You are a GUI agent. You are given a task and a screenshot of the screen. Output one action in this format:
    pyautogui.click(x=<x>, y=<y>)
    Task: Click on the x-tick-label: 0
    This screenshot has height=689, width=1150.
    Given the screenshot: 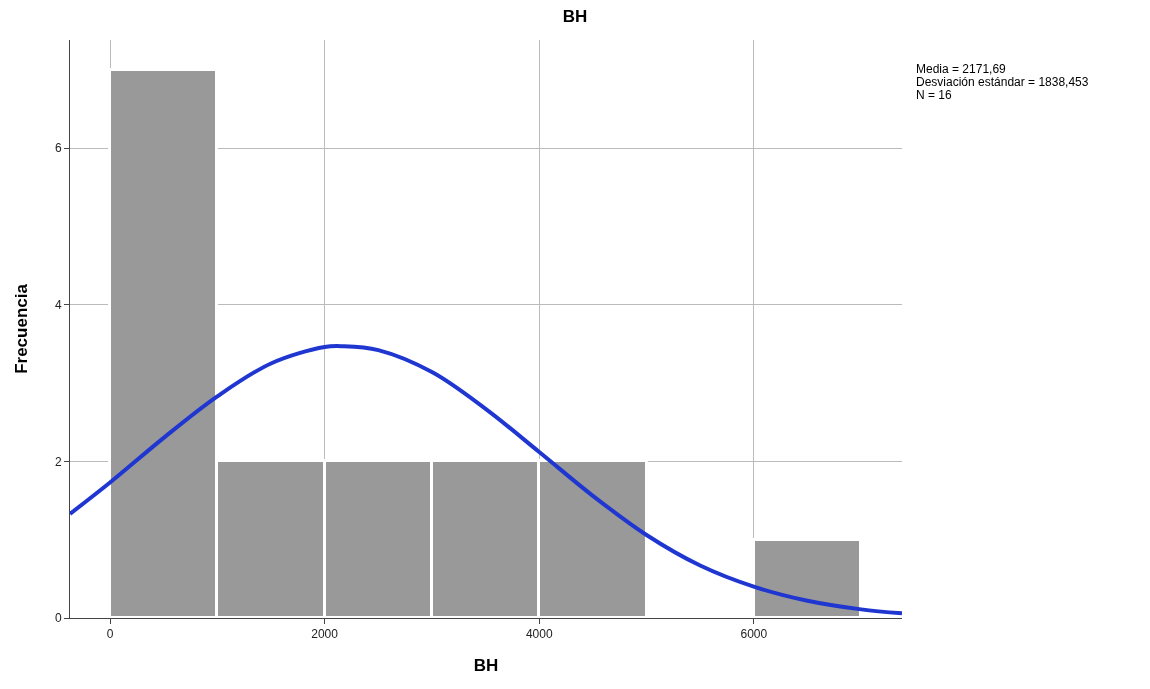 What is the action you would take?
    pyautogui.click(x=110, y=634)
    